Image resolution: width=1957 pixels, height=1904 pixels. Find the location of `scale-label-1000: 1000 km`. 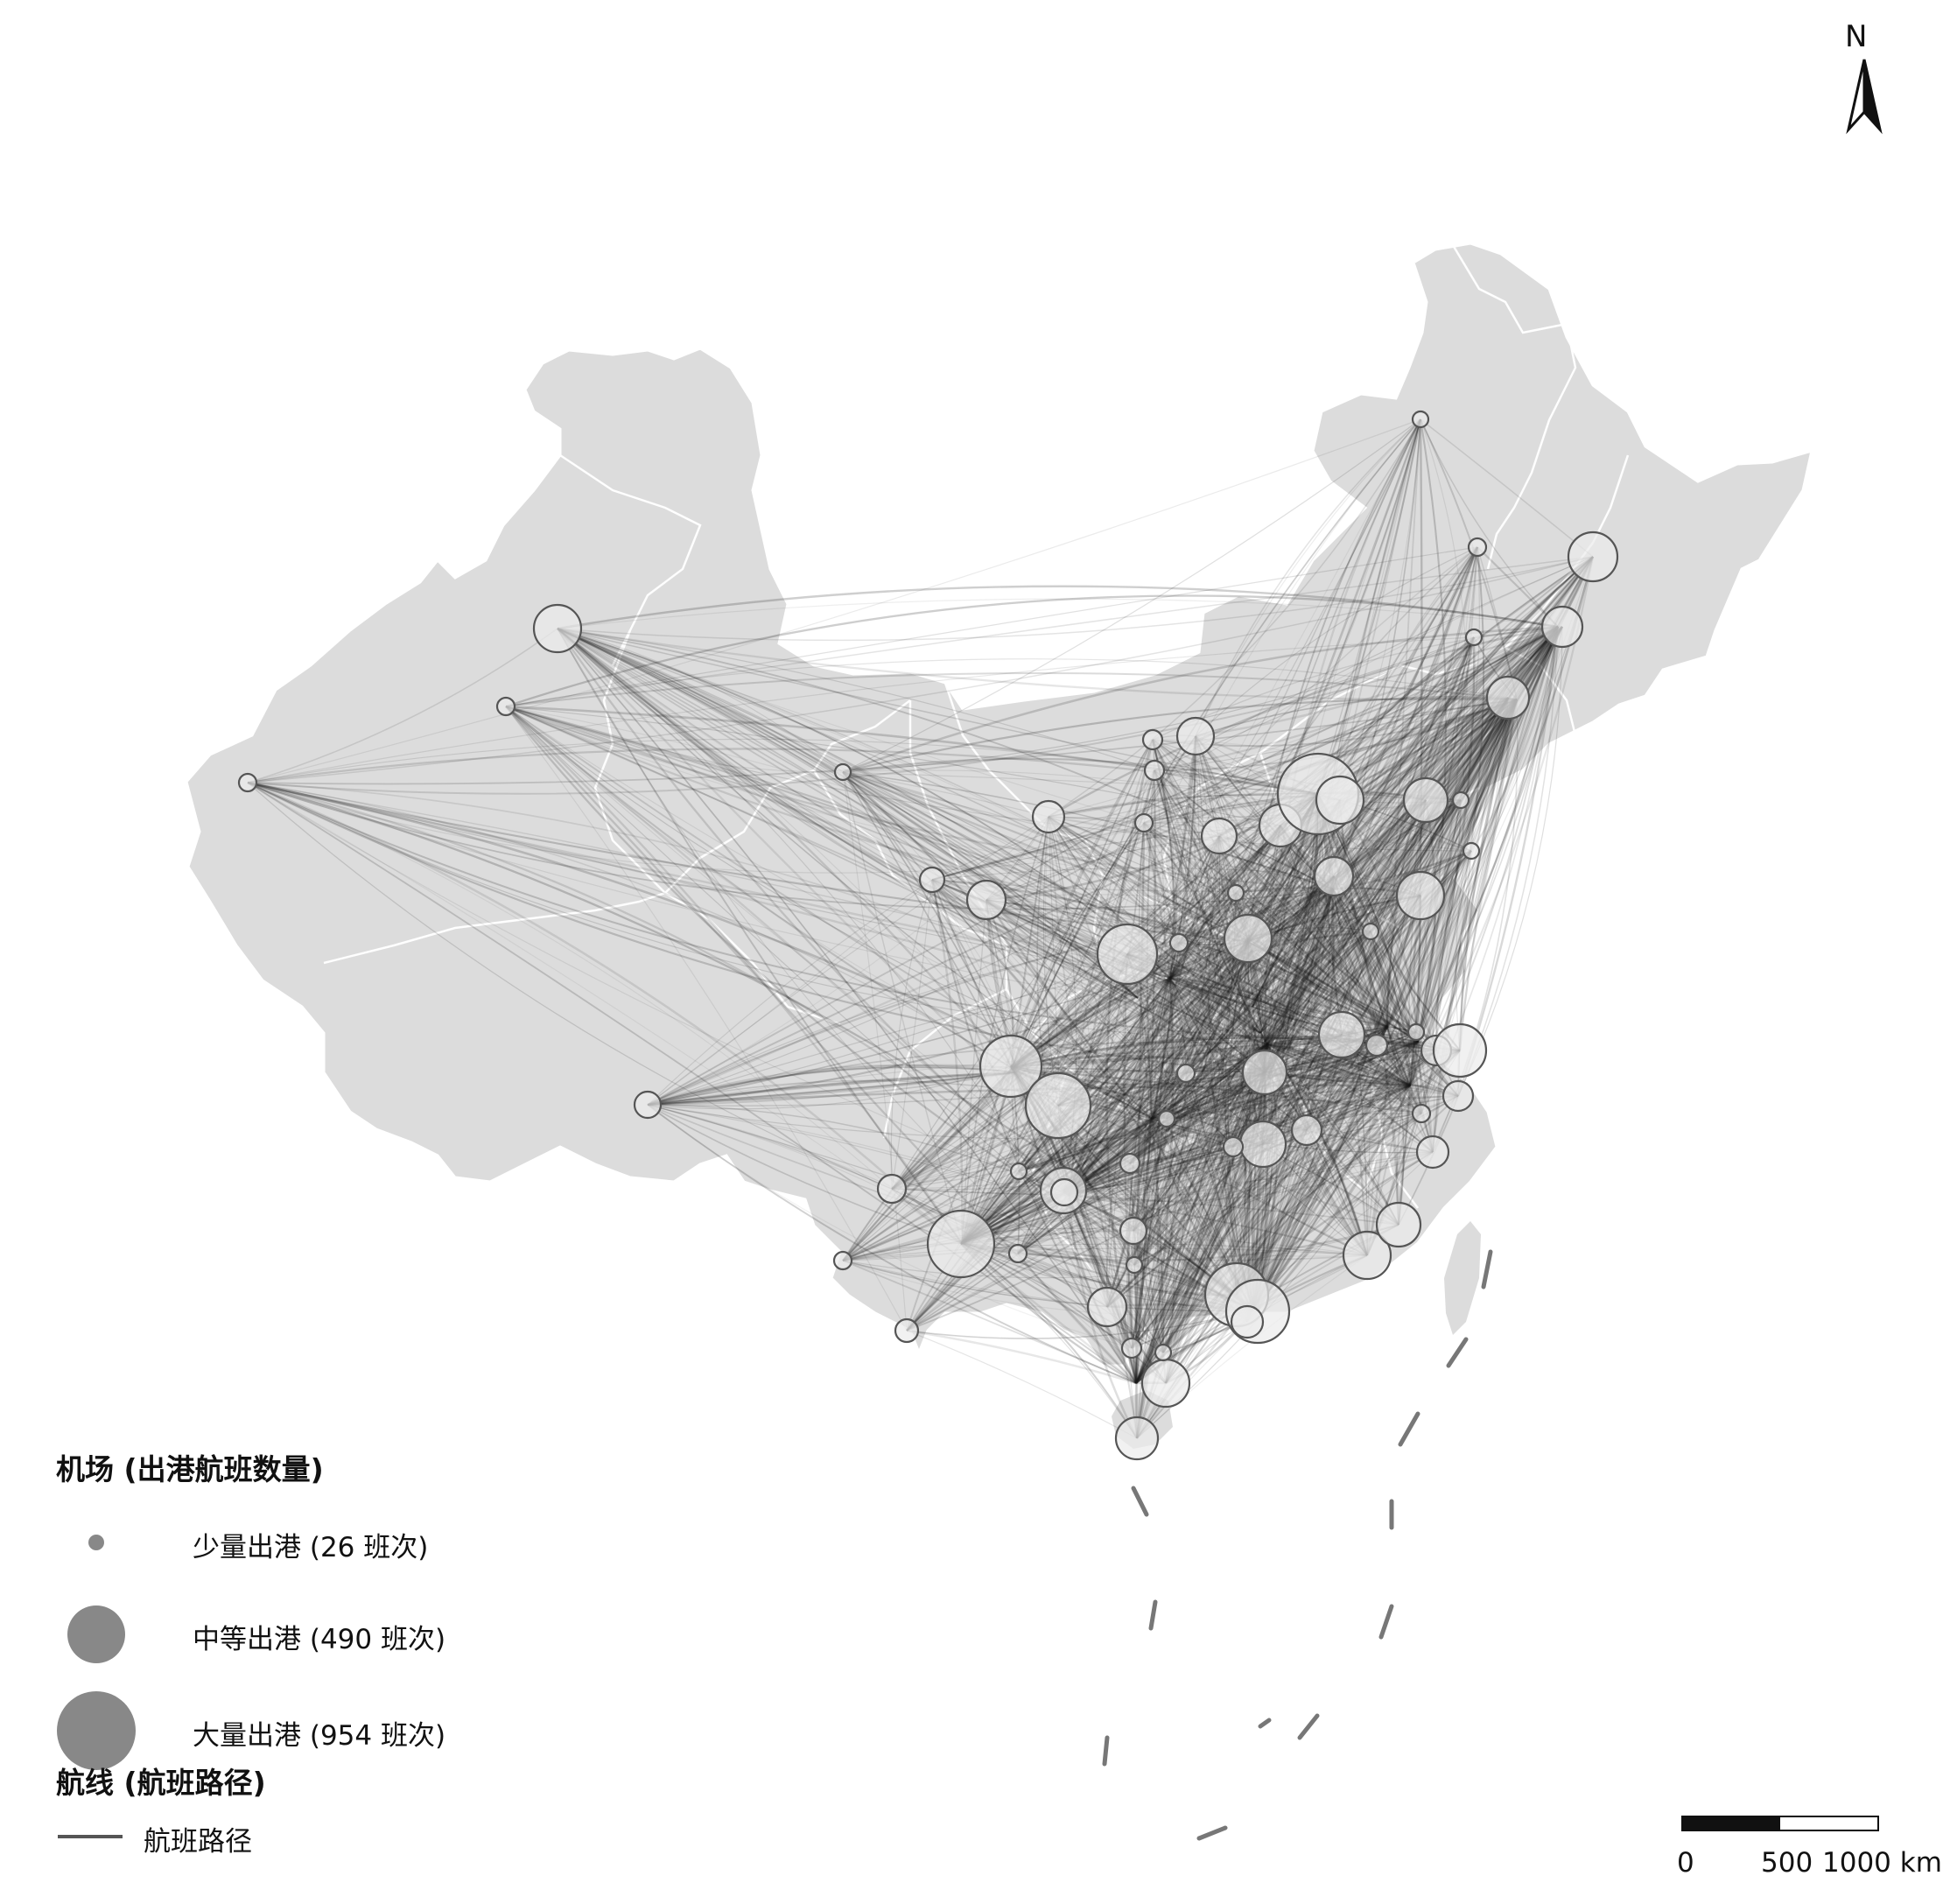

scale-label-1000: 1000 km is located at coordinates (1882, 1863).